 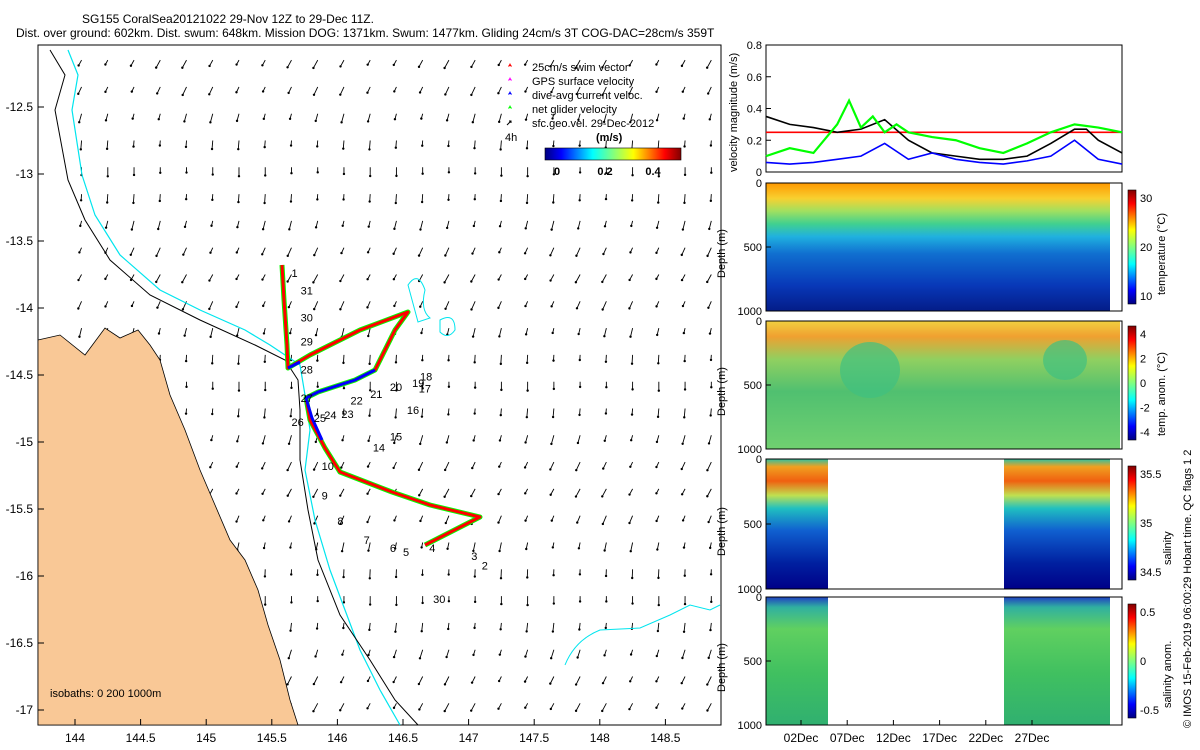 What do you see at coordinates (722, 391) in the screenshot?
I see `anom-depth-label: Depth (m)` at bounding box center [722, 391].